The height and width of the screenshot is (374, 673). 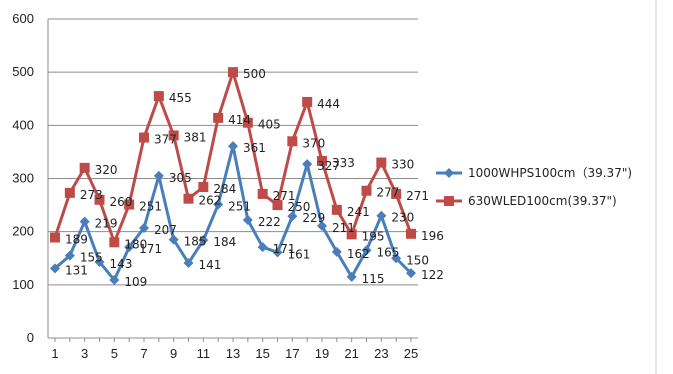 What do you see at coordinates (135, 244) in the screenshot?
I see `series-1-data-label-4: 180` at bounding box center [135, 244].